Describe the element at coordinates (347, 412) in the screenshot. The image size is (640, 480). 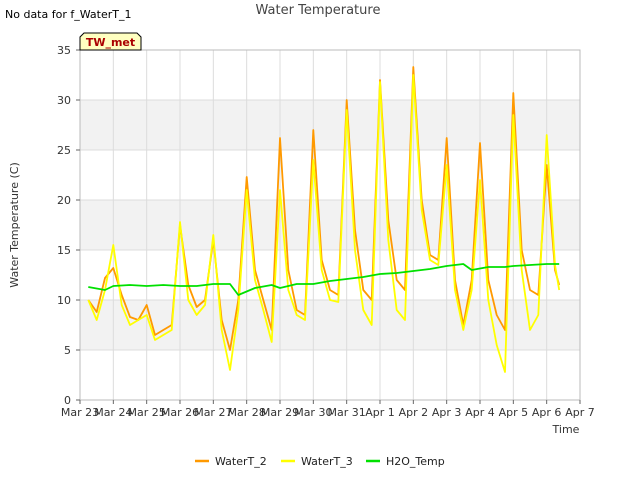
I see `x-tick-label: Mar 31` at that location.